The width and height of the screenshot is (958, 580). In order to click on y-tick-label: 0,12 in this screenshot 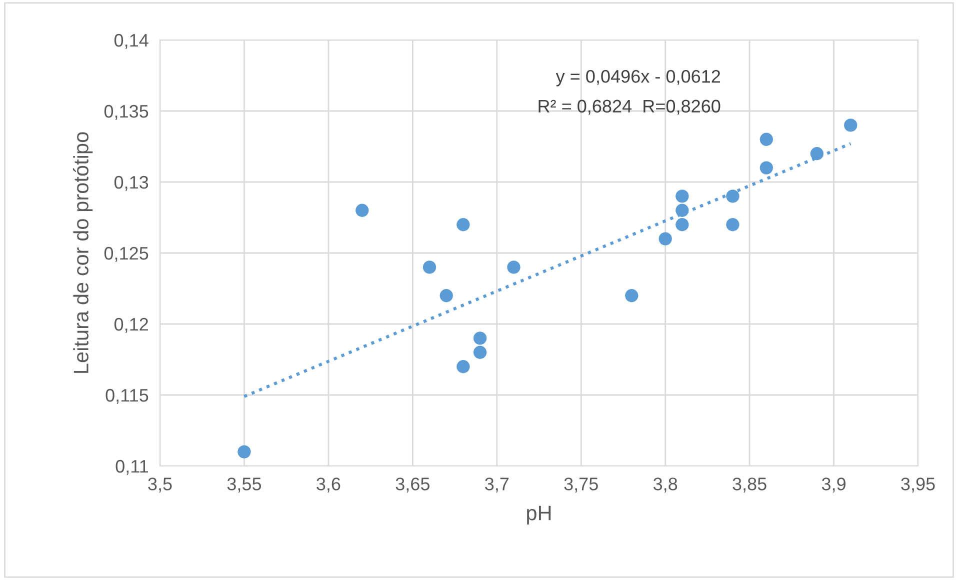, I will do `click(131, 325)`.